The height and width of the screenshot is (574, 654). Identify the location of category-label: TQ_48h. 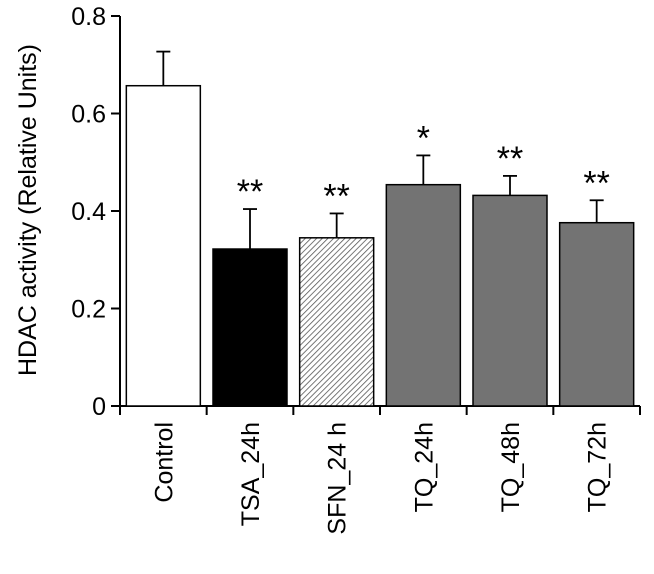
(511, 467).